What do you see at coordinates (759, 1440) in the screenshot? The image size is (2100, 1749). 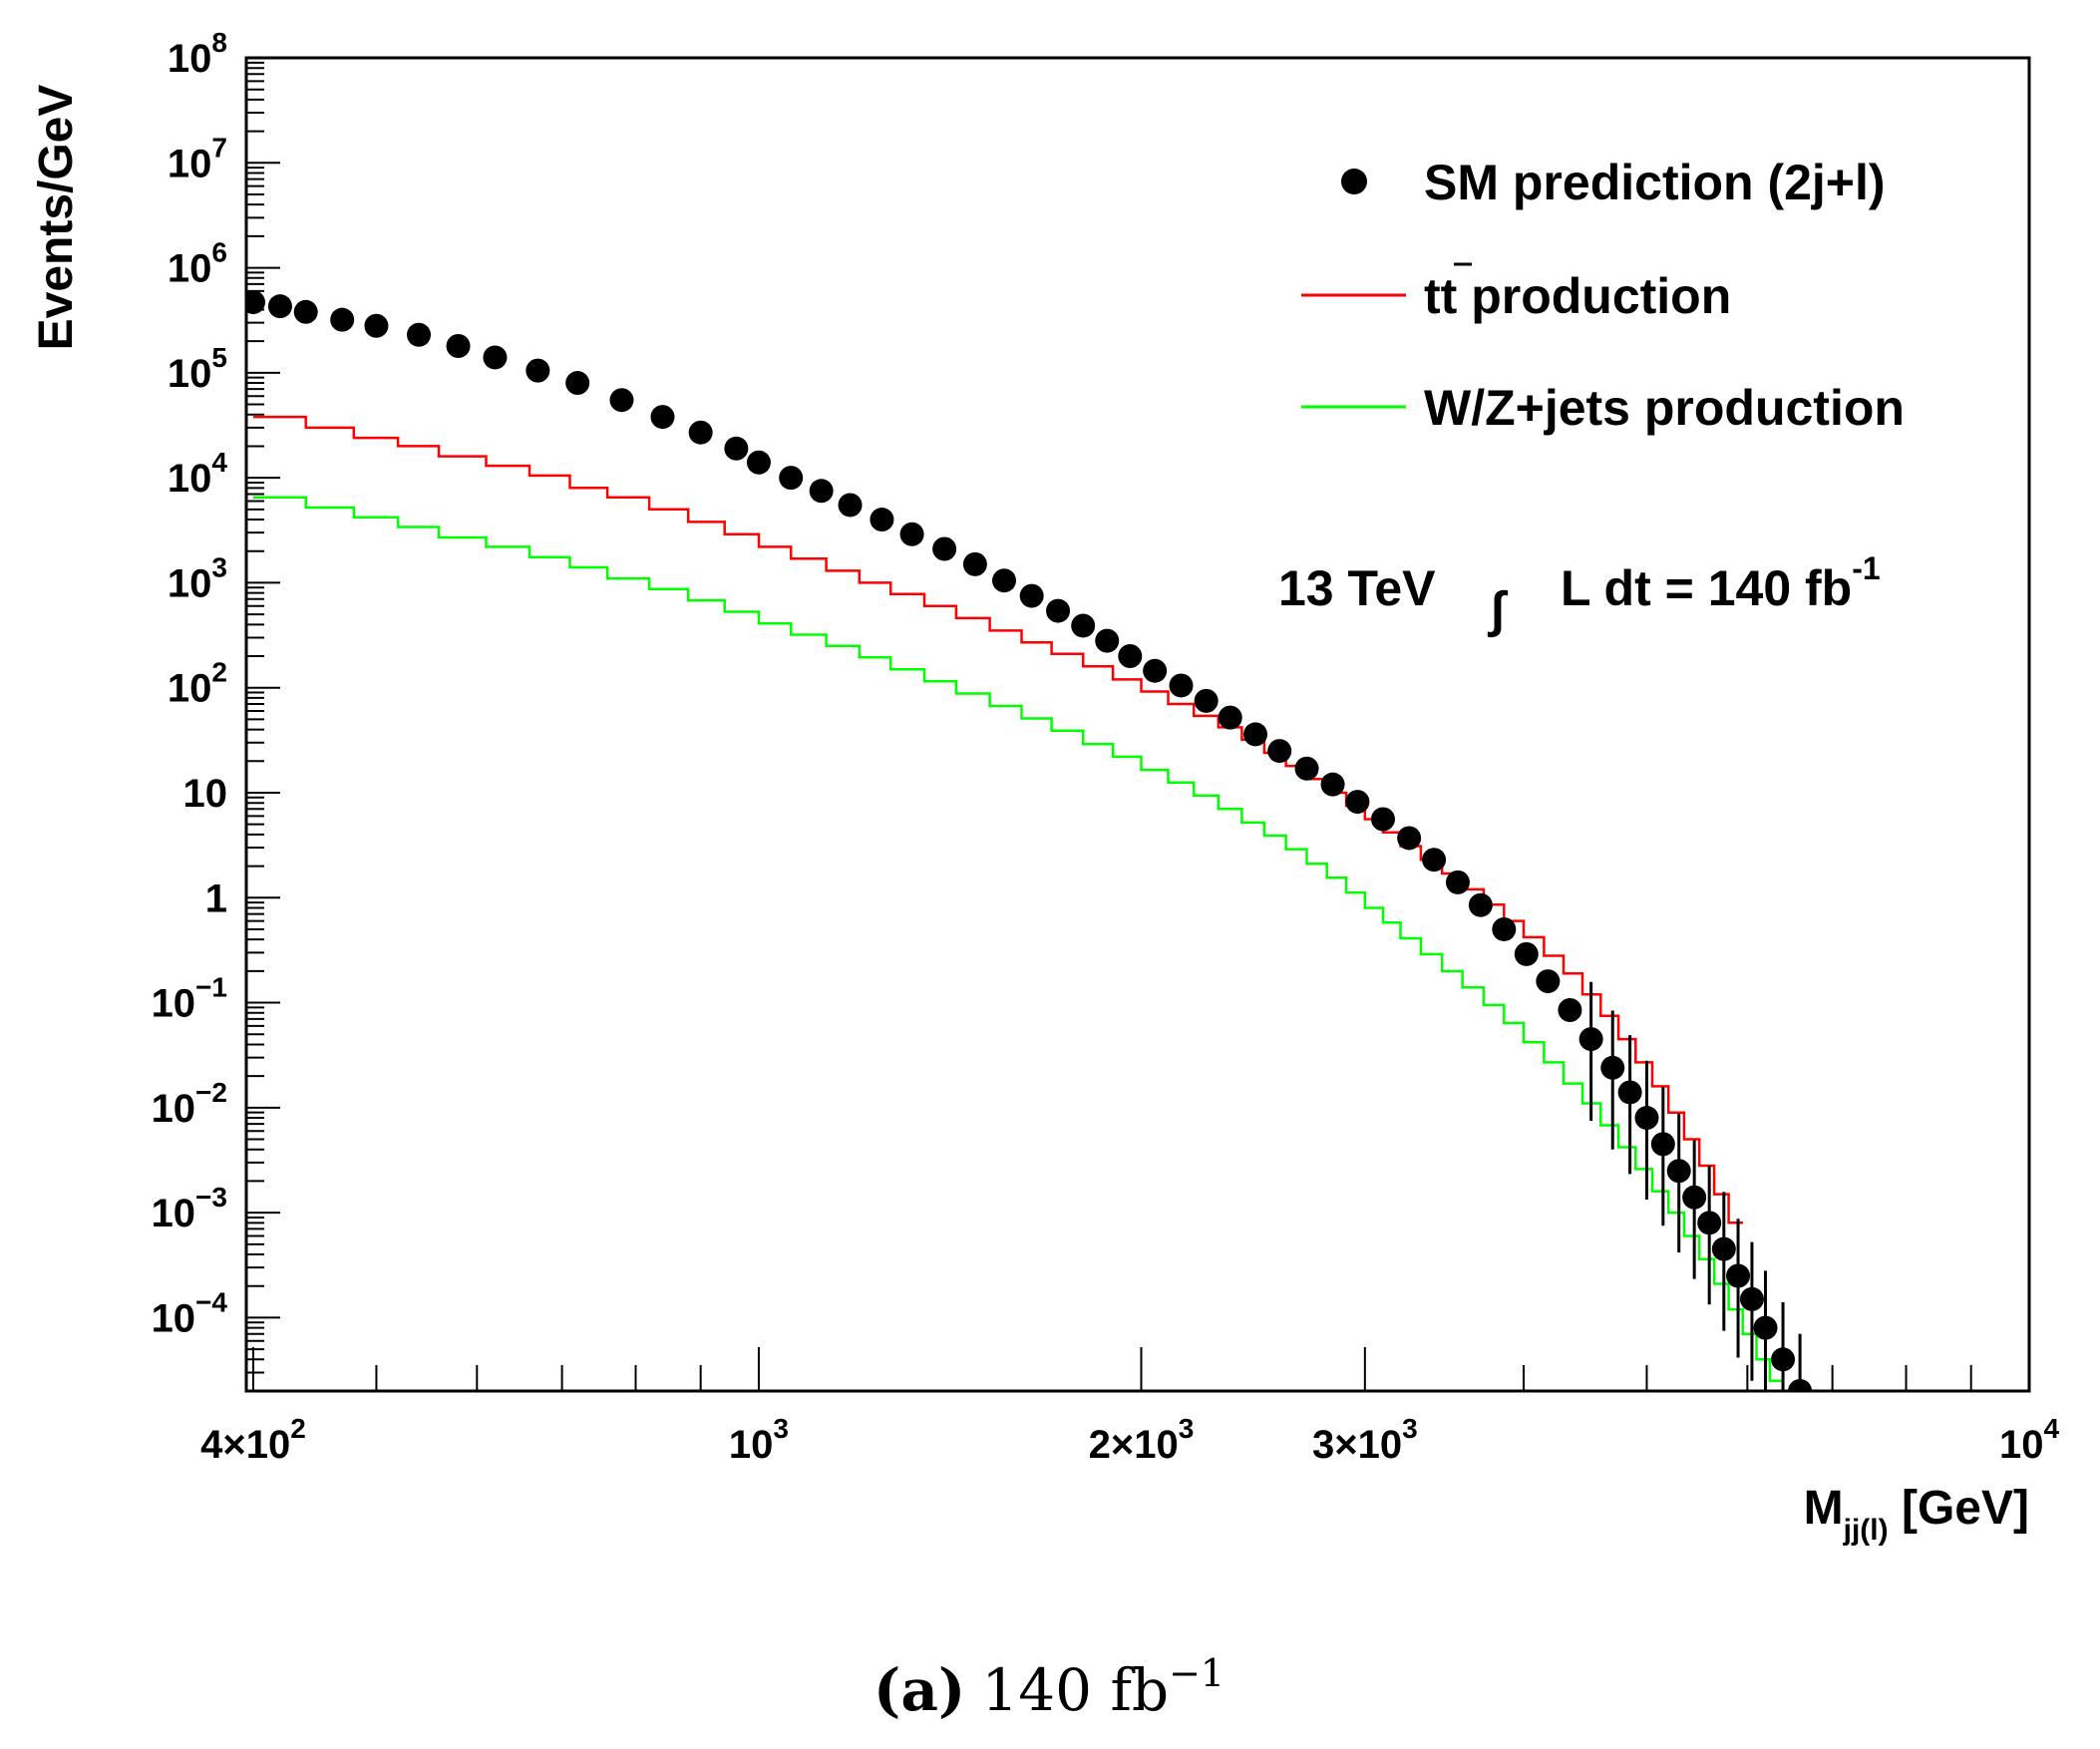 I see `x-tick-label: 10³` at bounding box center [759, 1440].